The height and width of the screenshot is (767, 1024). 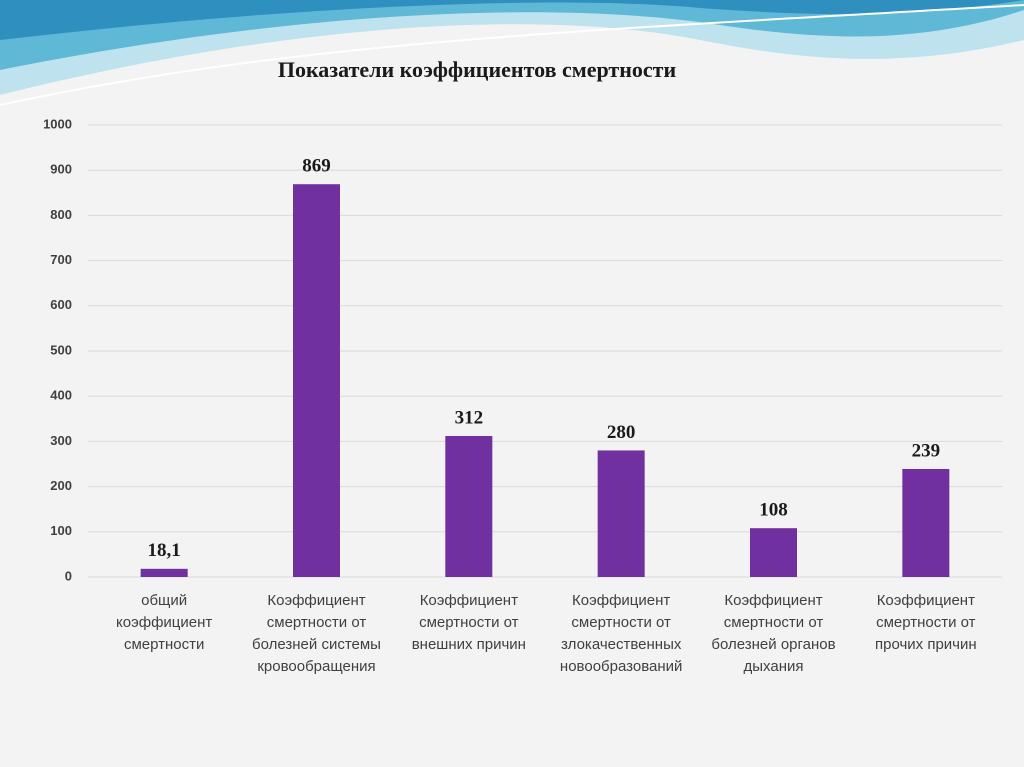 What do you see at coordinates (164, 622) in the screenshot?
I see `x-tick-label: общий коэффициент смертности` at bounding box center [164, 622].